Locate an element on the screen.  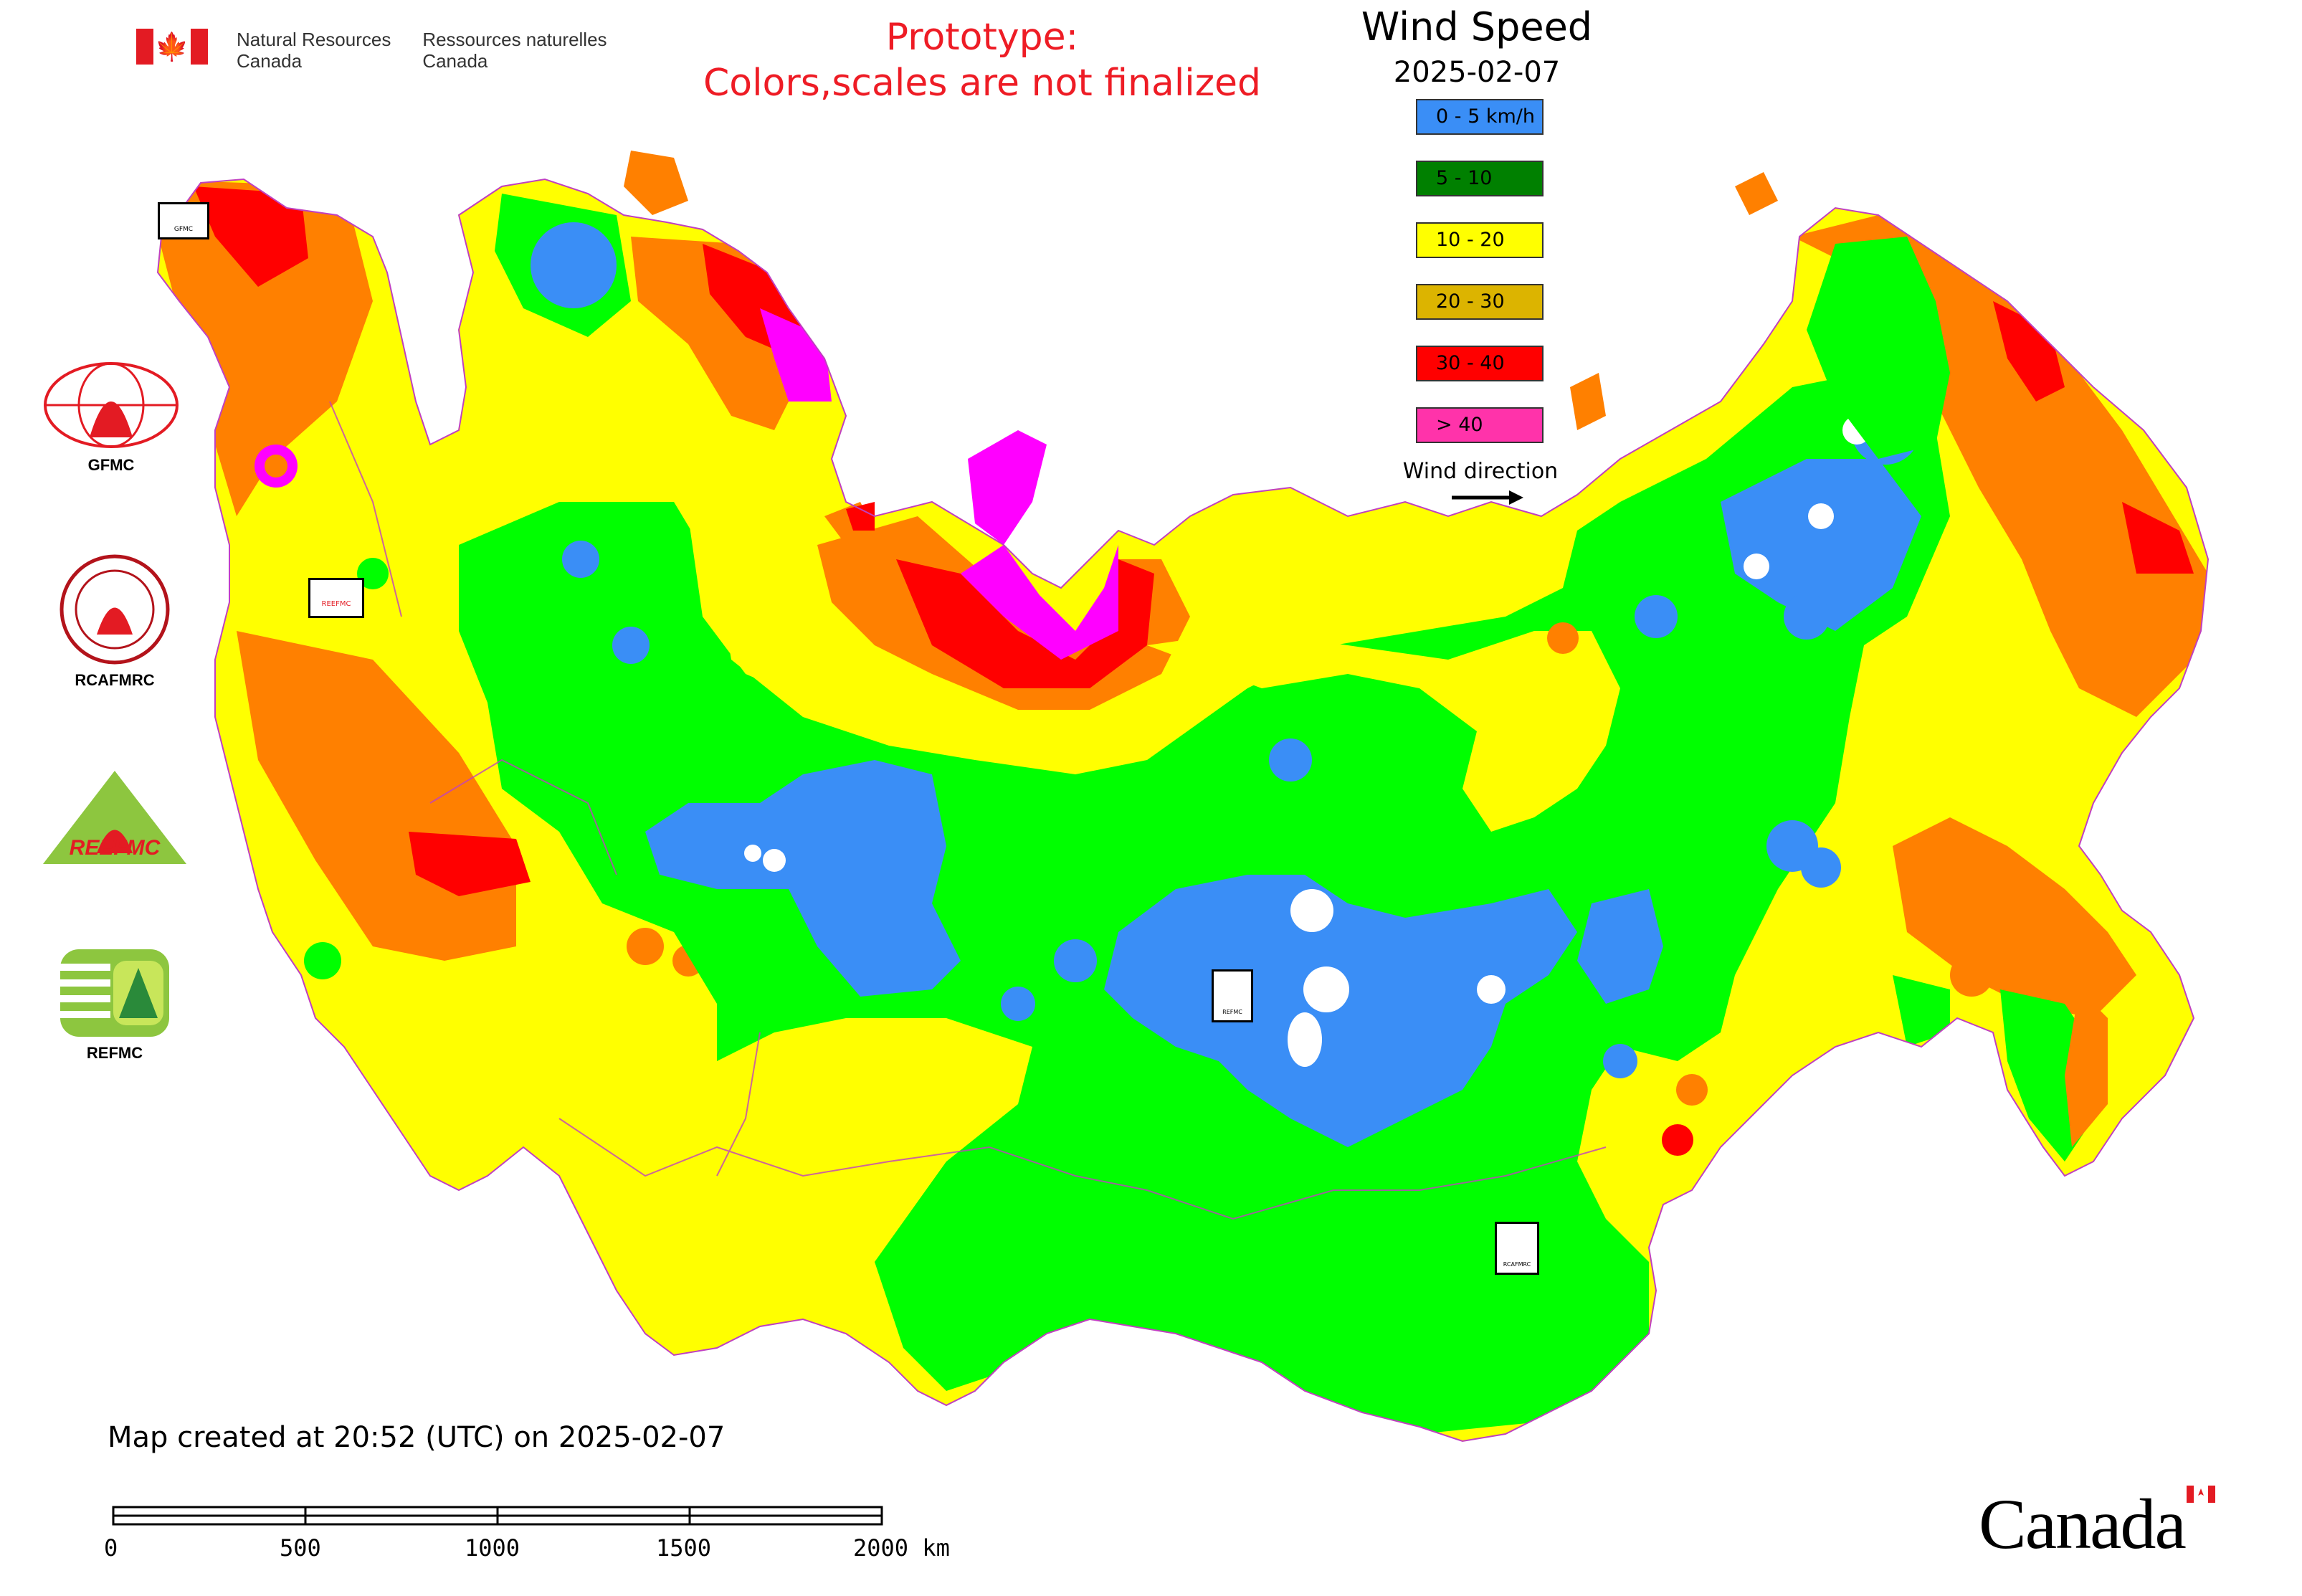
wind-direction-arrow is located at coordinates (1487, 497).